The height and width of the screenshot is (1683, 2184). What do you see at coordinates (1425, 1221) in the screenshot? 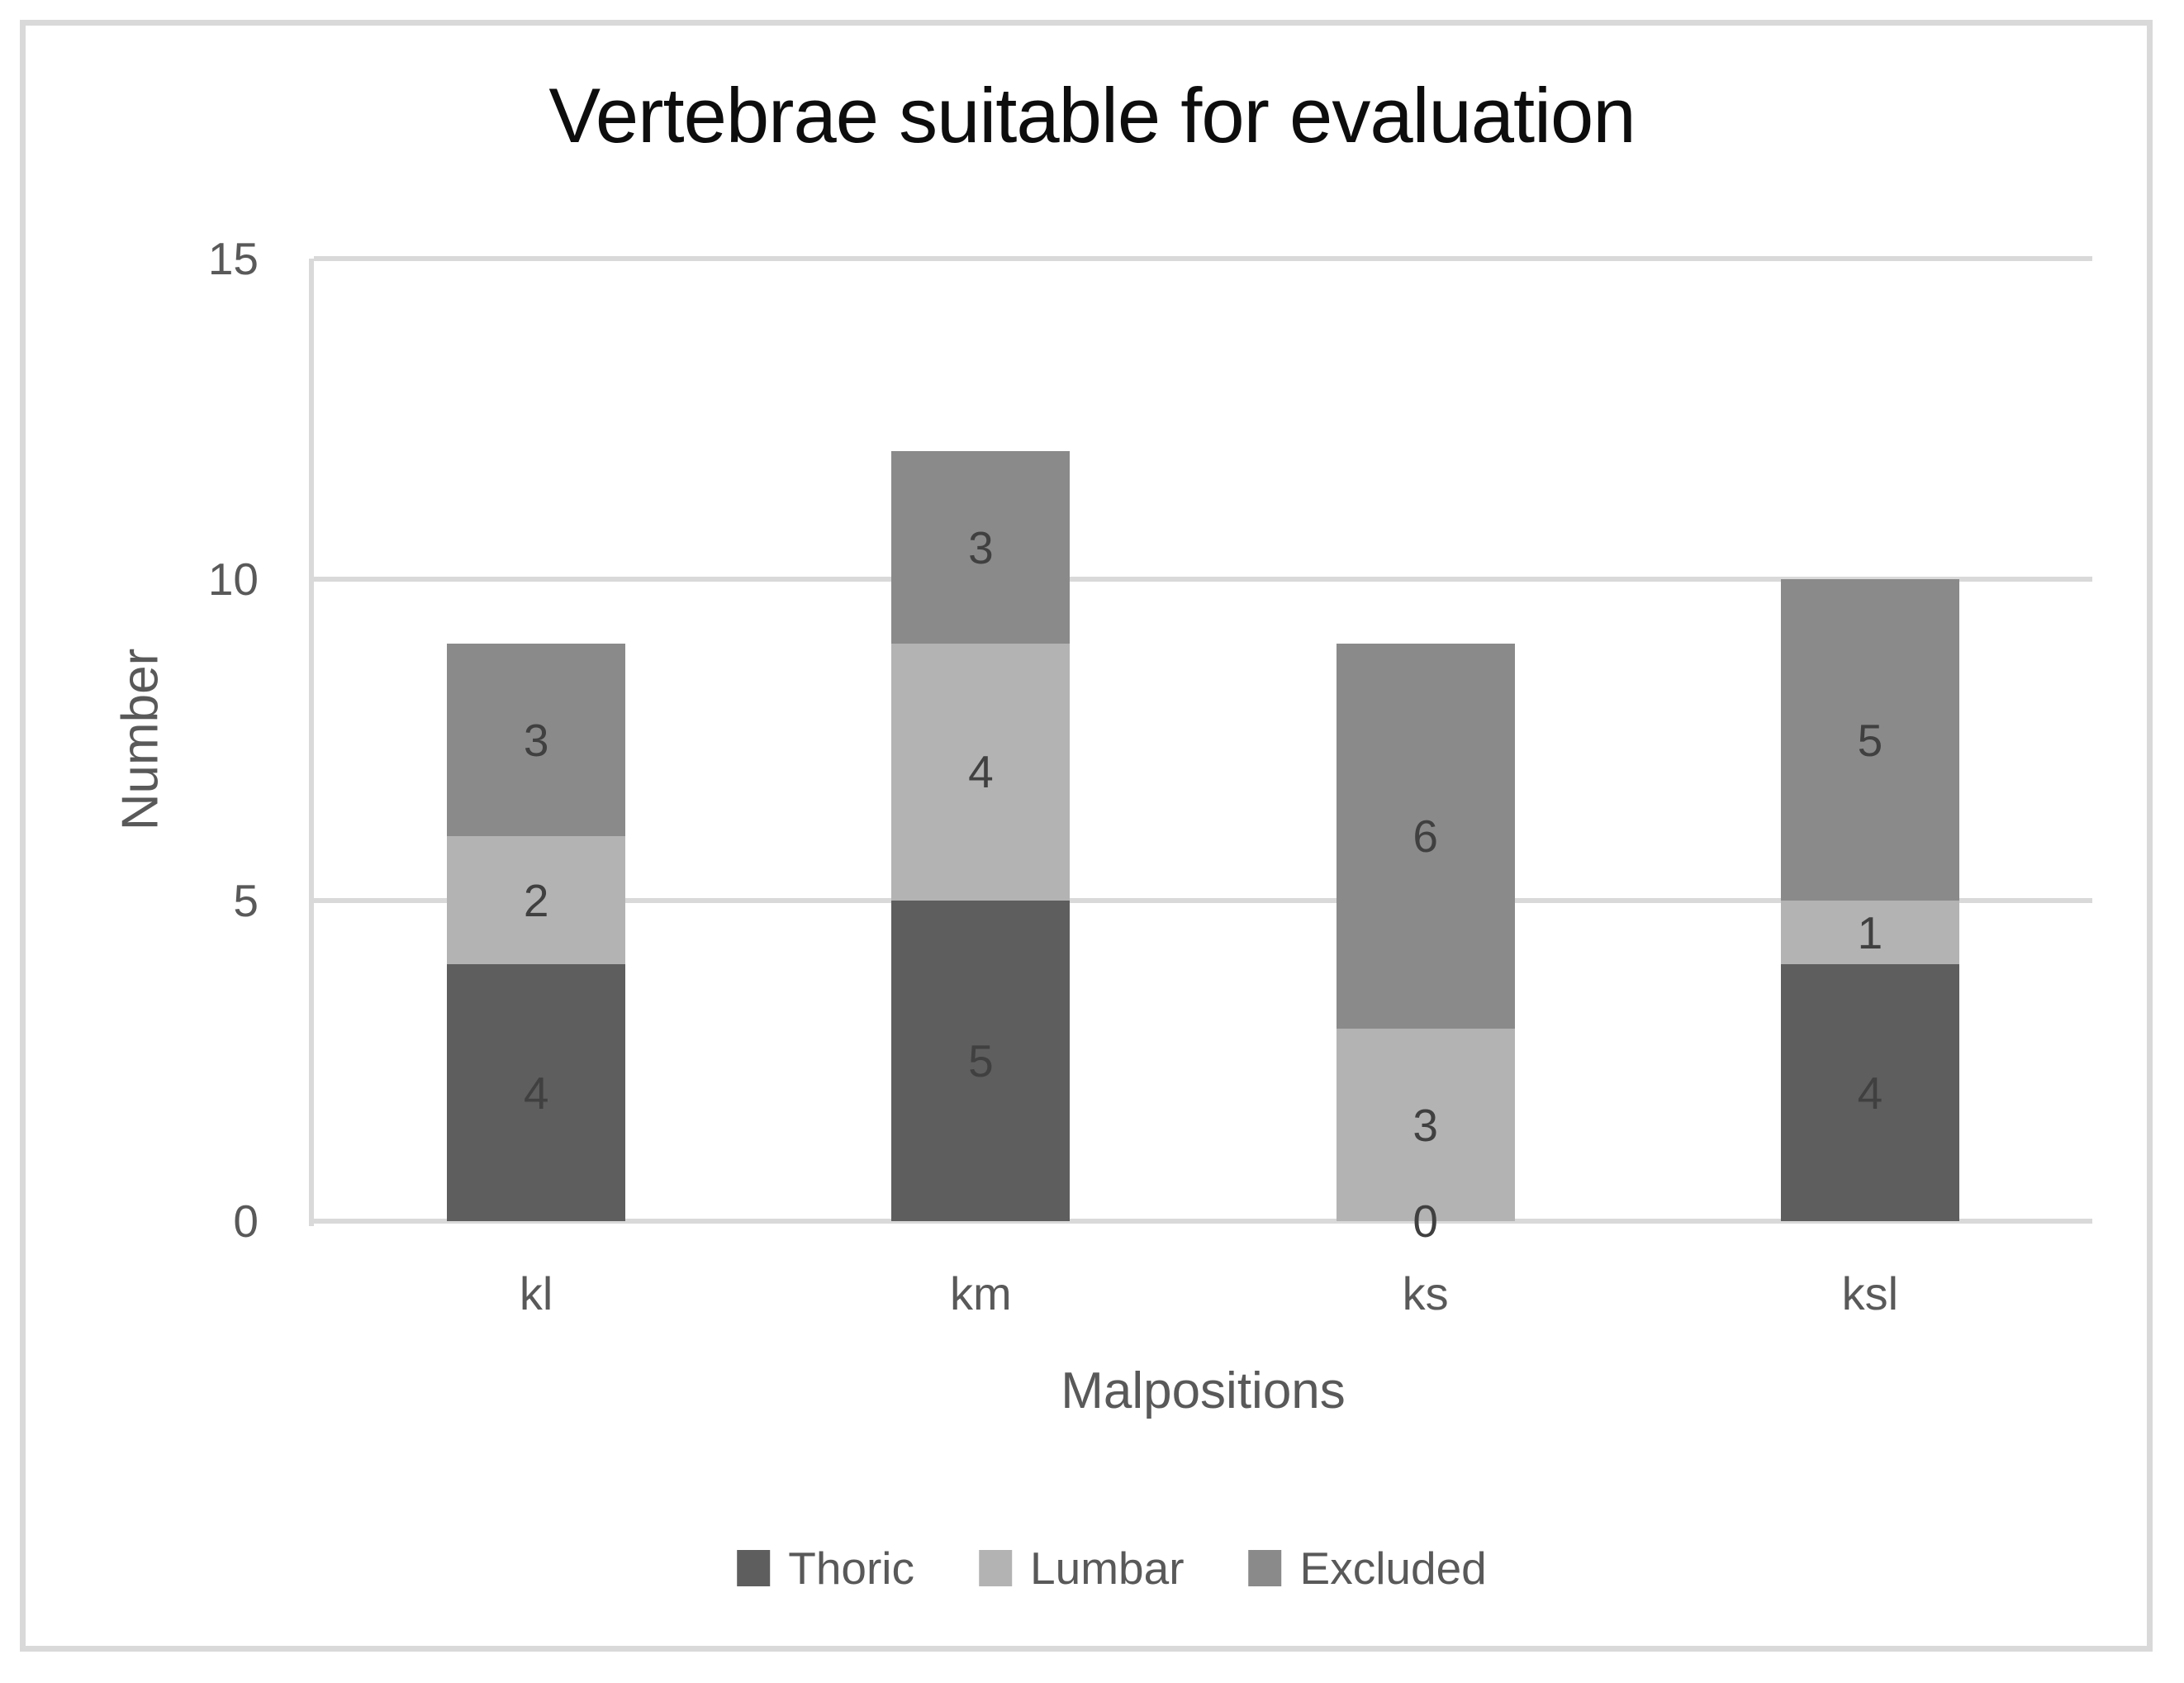
I see `bar-value-label: 0` at bounding box center [1425, 1221].